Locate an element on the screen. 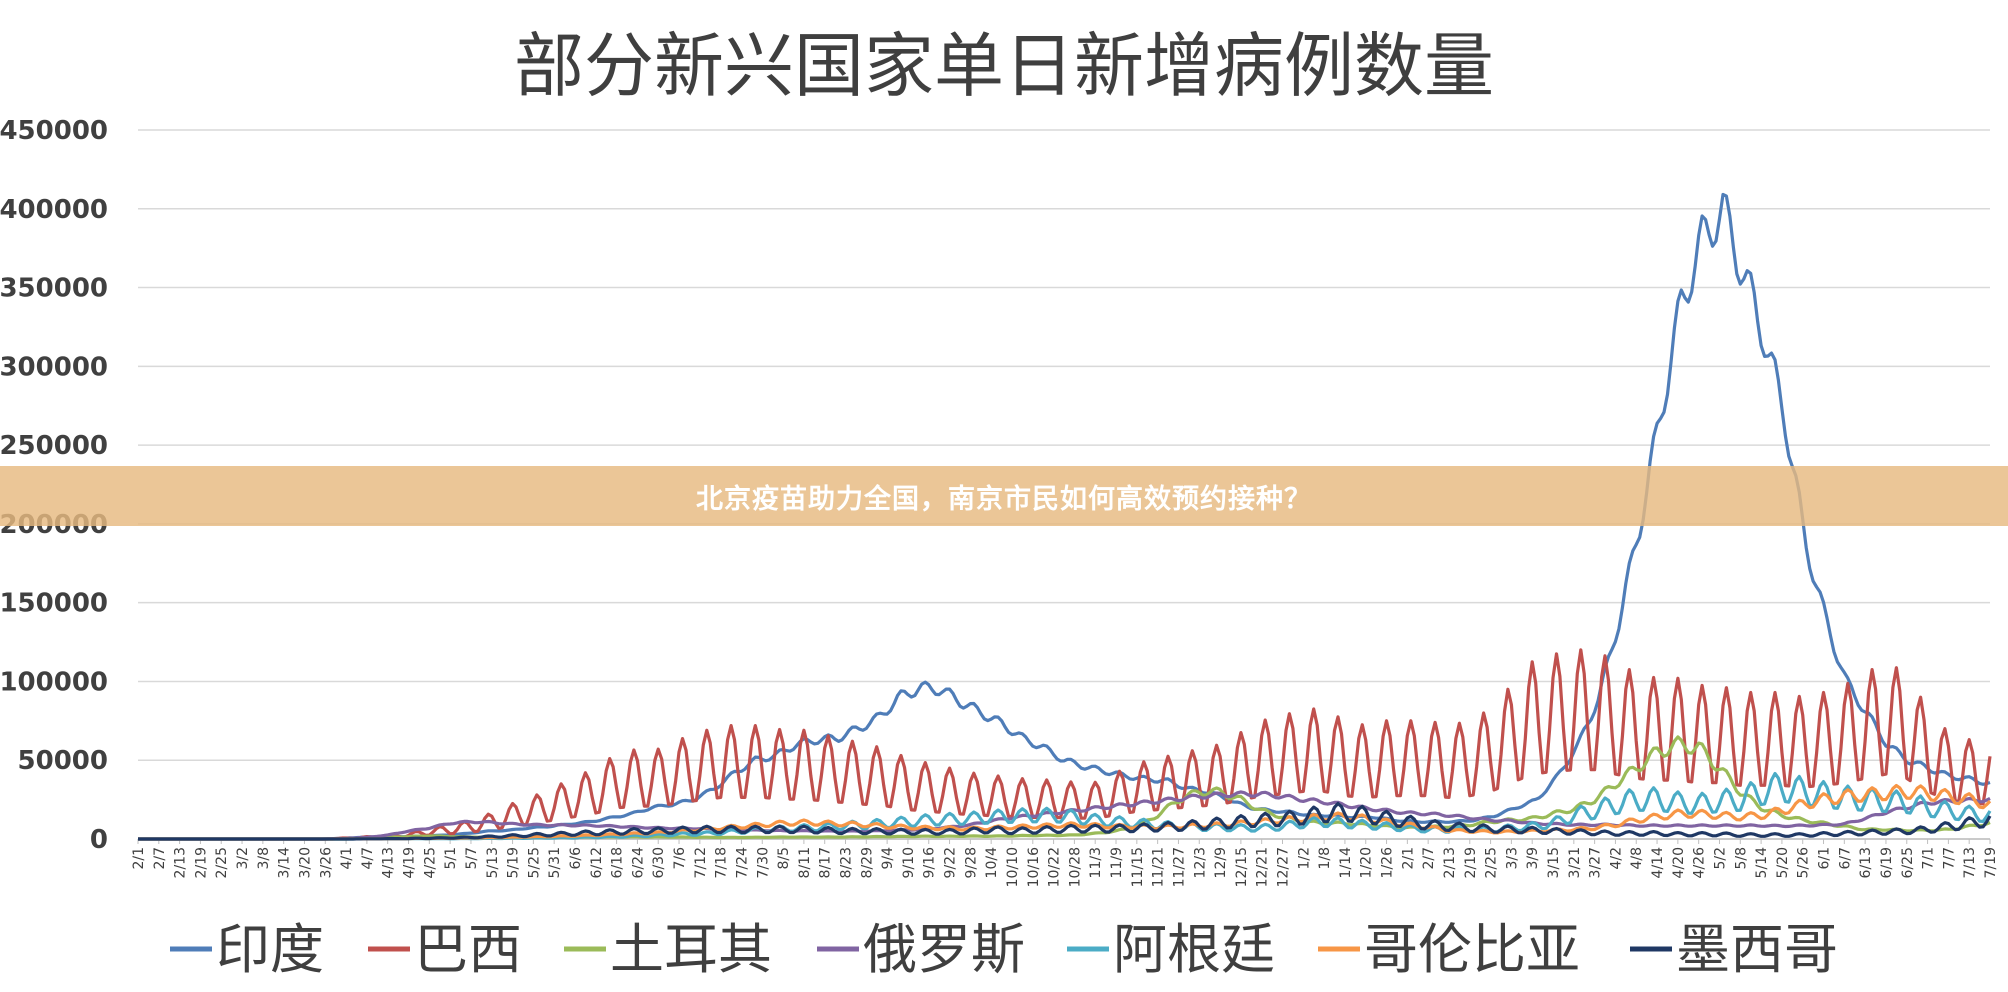 This screenshot has height=992, width=2008. x-tick-label: 4/14 is located at coordinates (1658, 863).